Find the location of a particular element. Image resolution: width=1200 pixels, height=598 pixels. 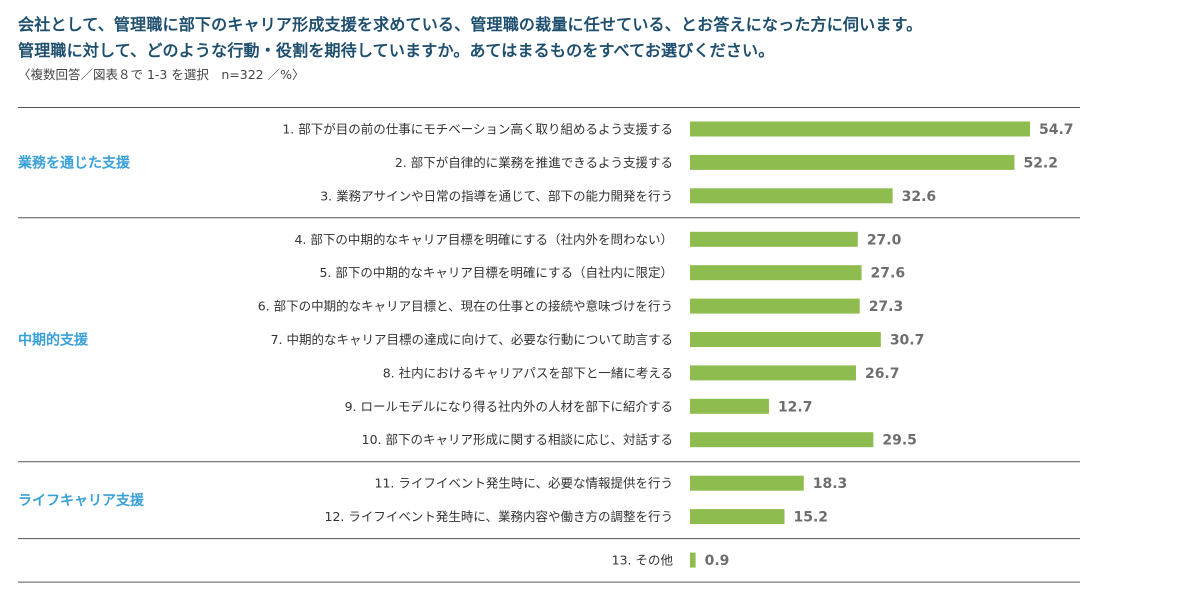

value-label: 26.7 is located at coordinates (882, 374).